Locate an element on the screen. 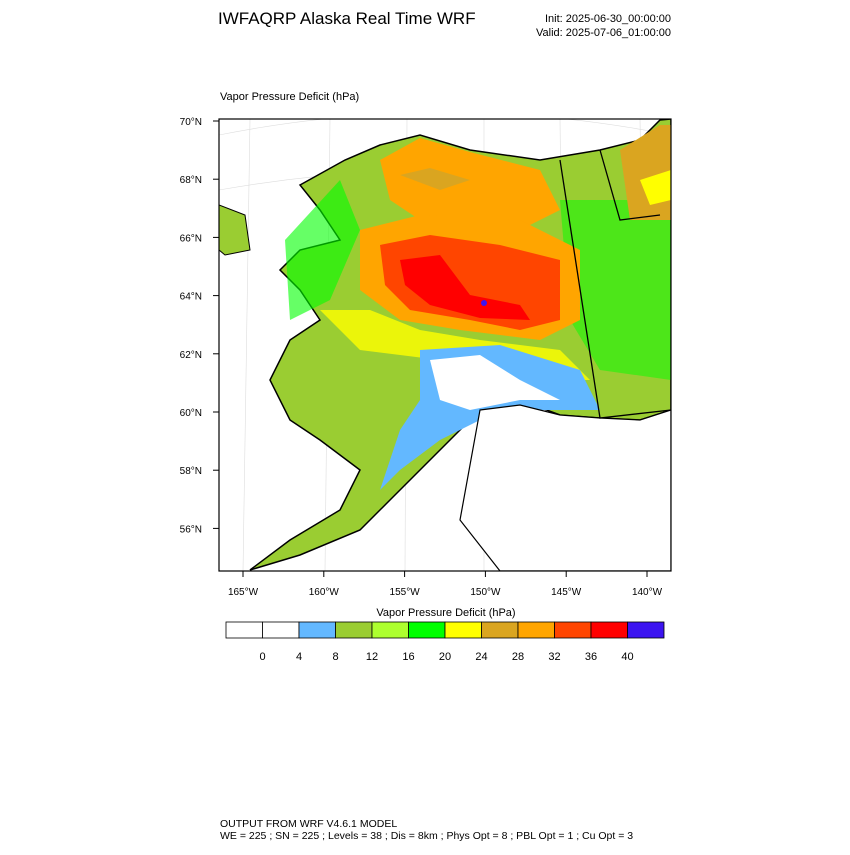  colorbar-label: 4 is located at coordinates (299, 657).